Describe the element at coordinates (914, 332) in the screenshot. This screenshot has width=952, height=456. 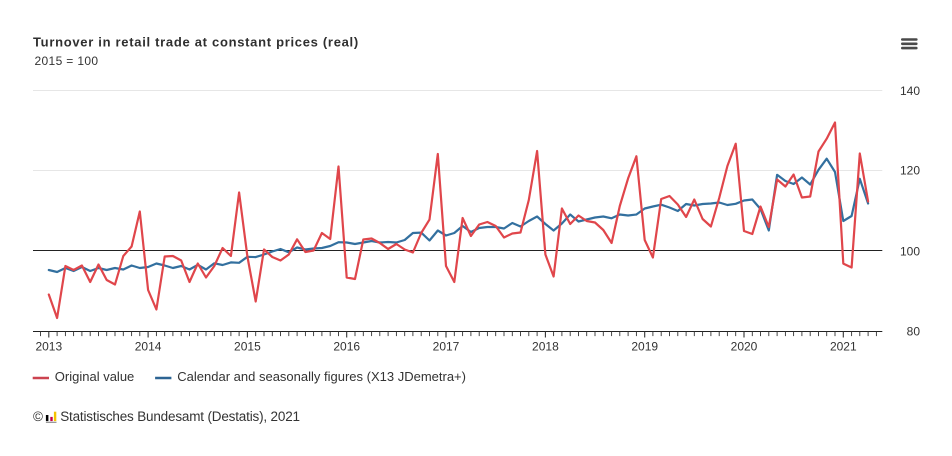
I see `svg-text: 80` at that location.